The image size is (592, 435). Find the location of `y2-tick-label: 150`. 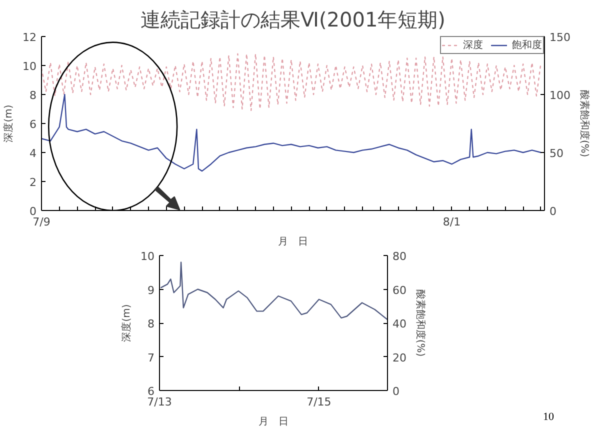

y2-tick-label: 150 is located at coordinates (560, 37).